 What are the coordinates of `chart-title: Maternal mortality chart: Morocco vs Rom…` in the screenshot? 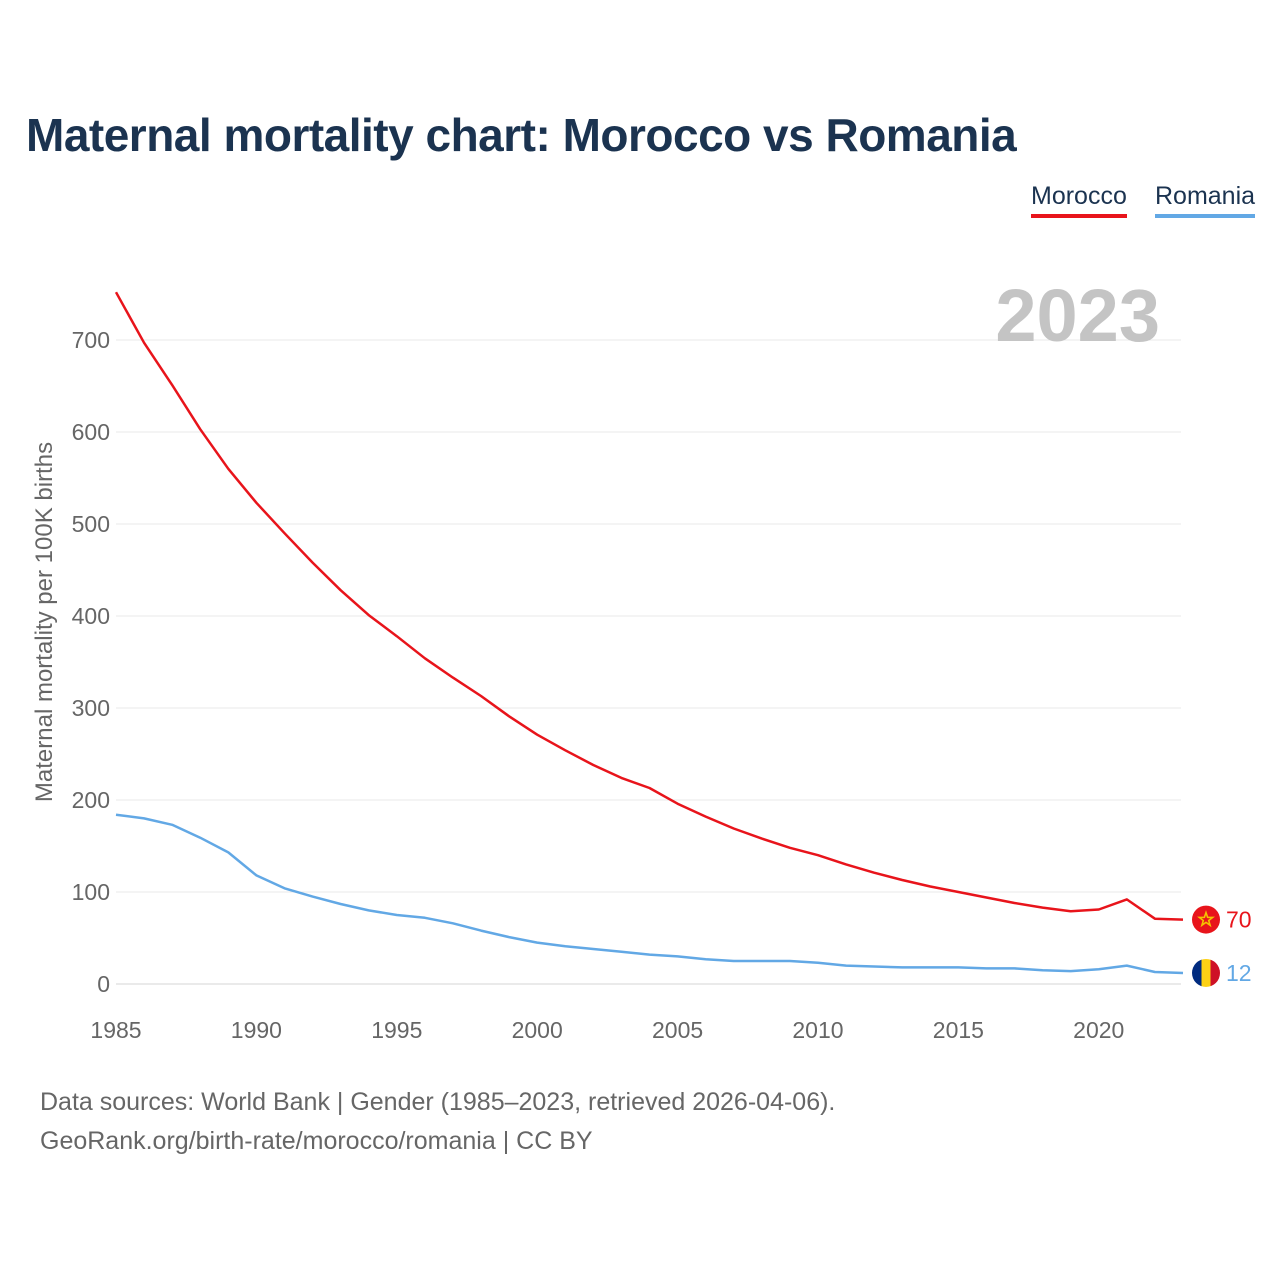 It's located at (521, 135).